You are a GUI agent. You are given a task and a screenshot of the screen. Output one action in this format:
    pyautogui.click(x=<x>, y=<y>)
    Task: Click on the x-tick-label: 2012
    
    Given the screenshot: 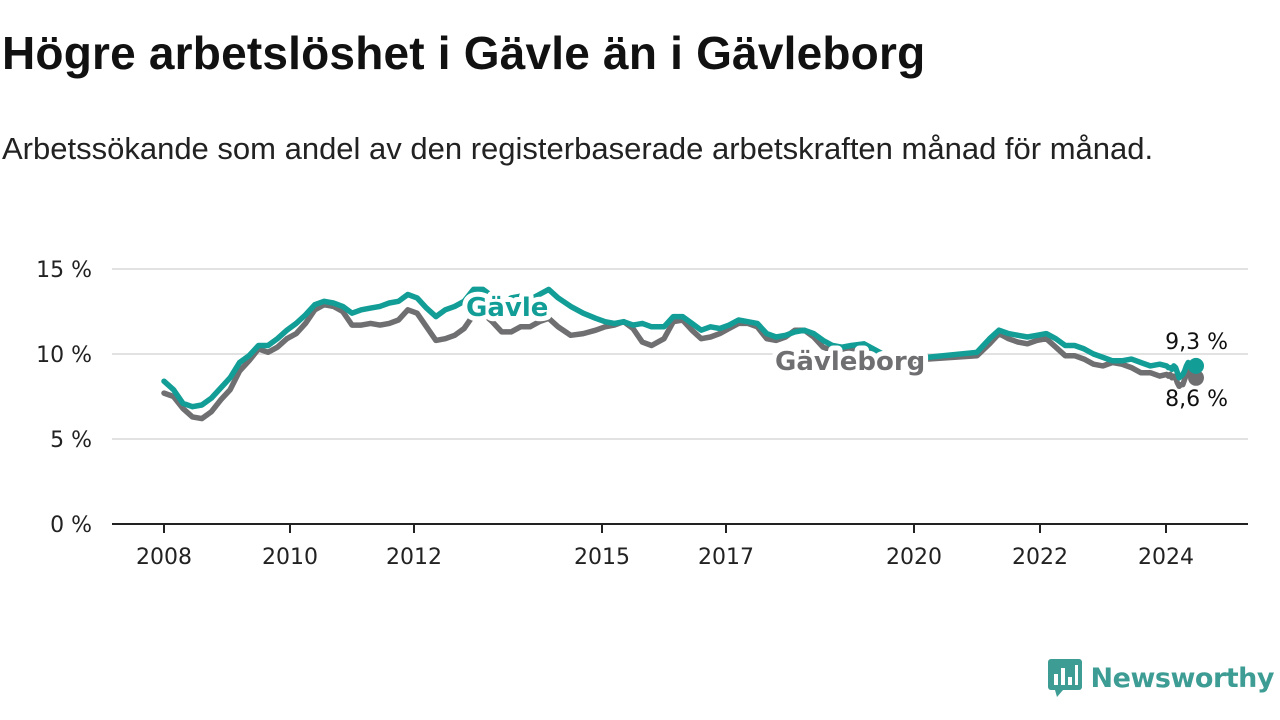 What is the action you would take?
    pyautogui.click(x=414, y=557)
    